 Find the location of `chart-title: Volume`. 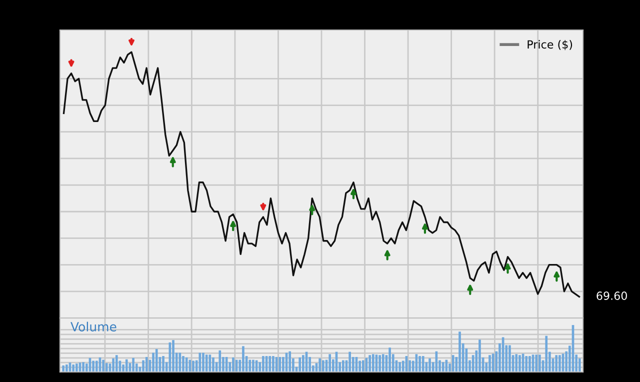

chart-title: Volume is located at coordinates (93, 327).